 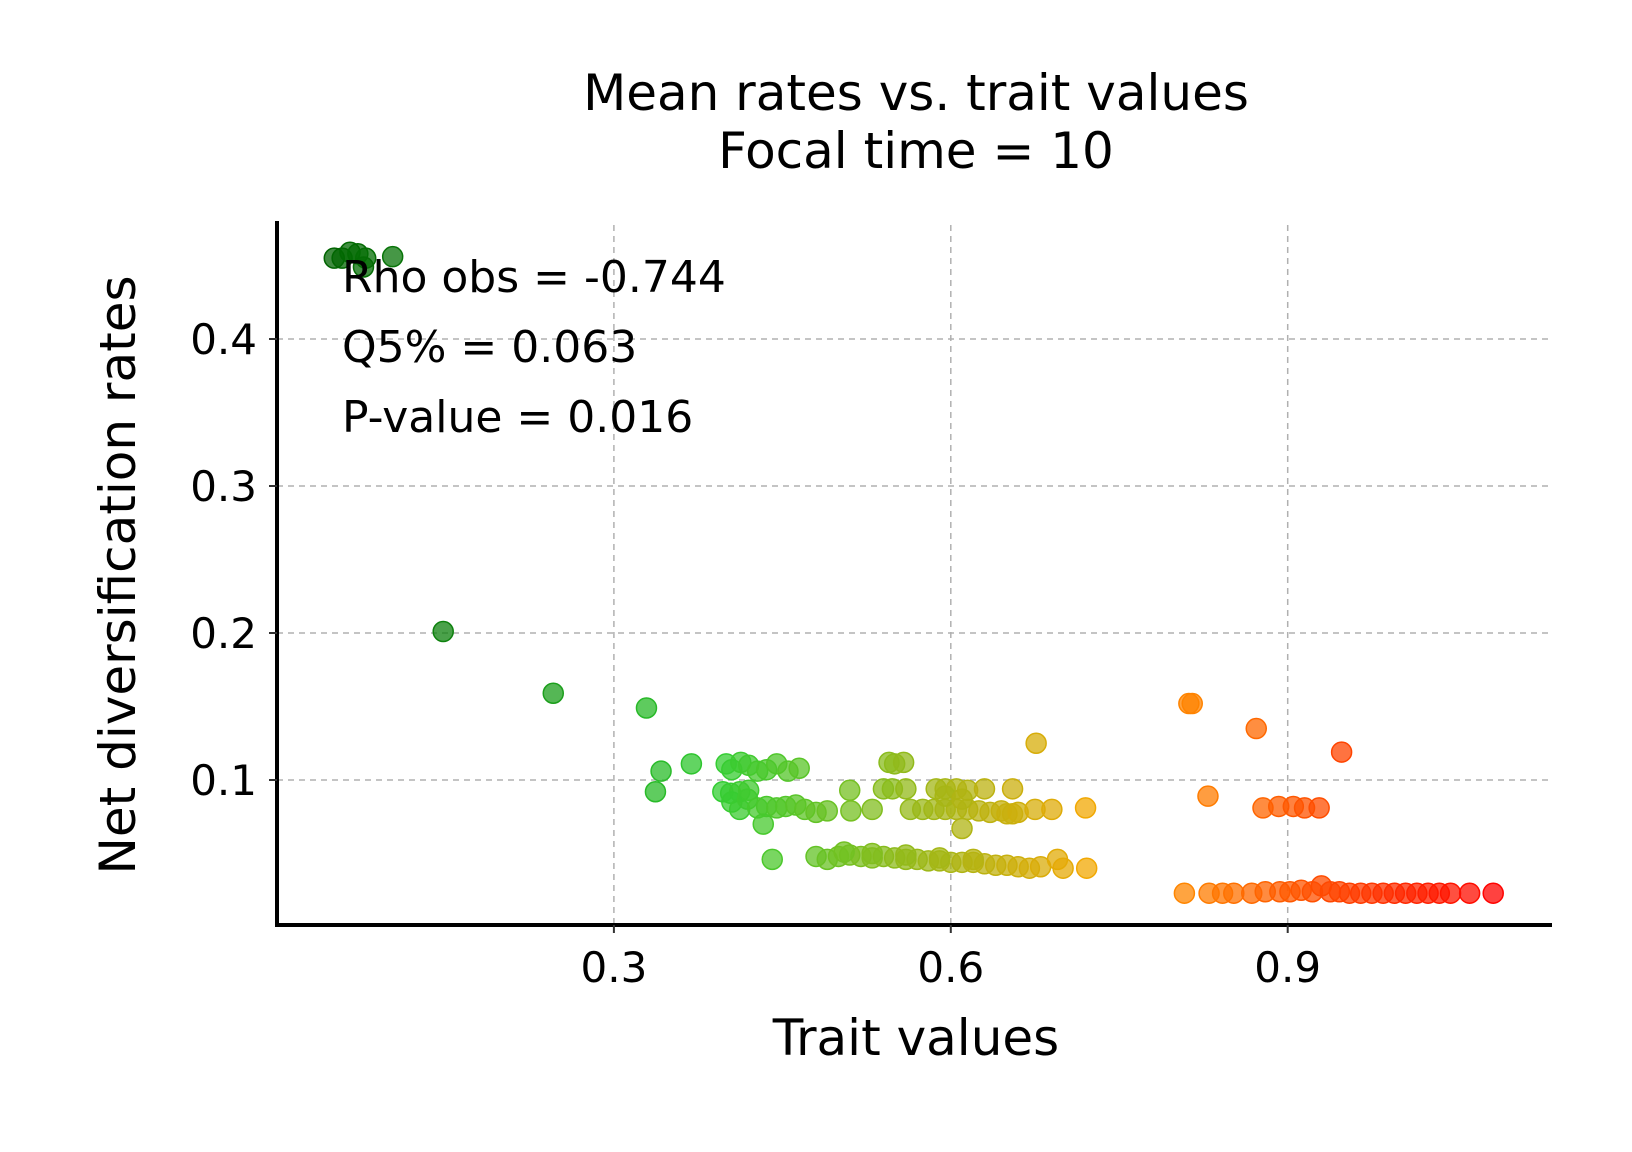 What do you see at coordinates (614, 967) in the screenshot?
I see `x-tick-label: 0.3` at bounding box center [614, 967].